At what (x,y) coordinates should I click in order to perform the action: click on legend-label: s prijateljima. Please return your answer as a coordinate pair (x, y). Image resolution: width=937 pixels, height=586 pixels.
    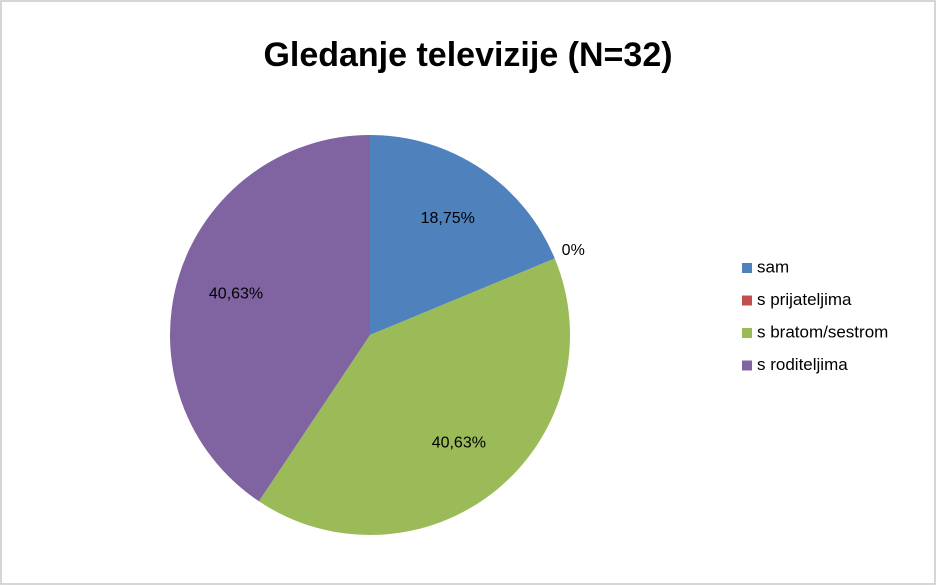
    Looking at the image, I should click on (804, 299).